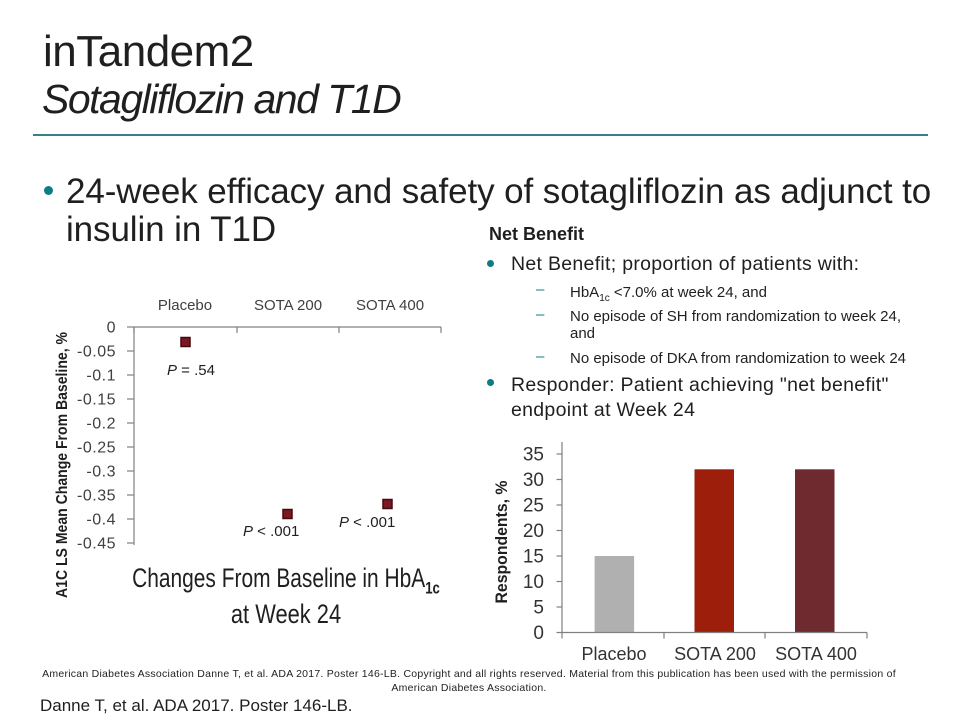 Image resolution: width=960 pixels, height=720 pixels. Describe the element at coordinates (96, 352) in the screenshot. I see `svg-text: -0.05` at that location.